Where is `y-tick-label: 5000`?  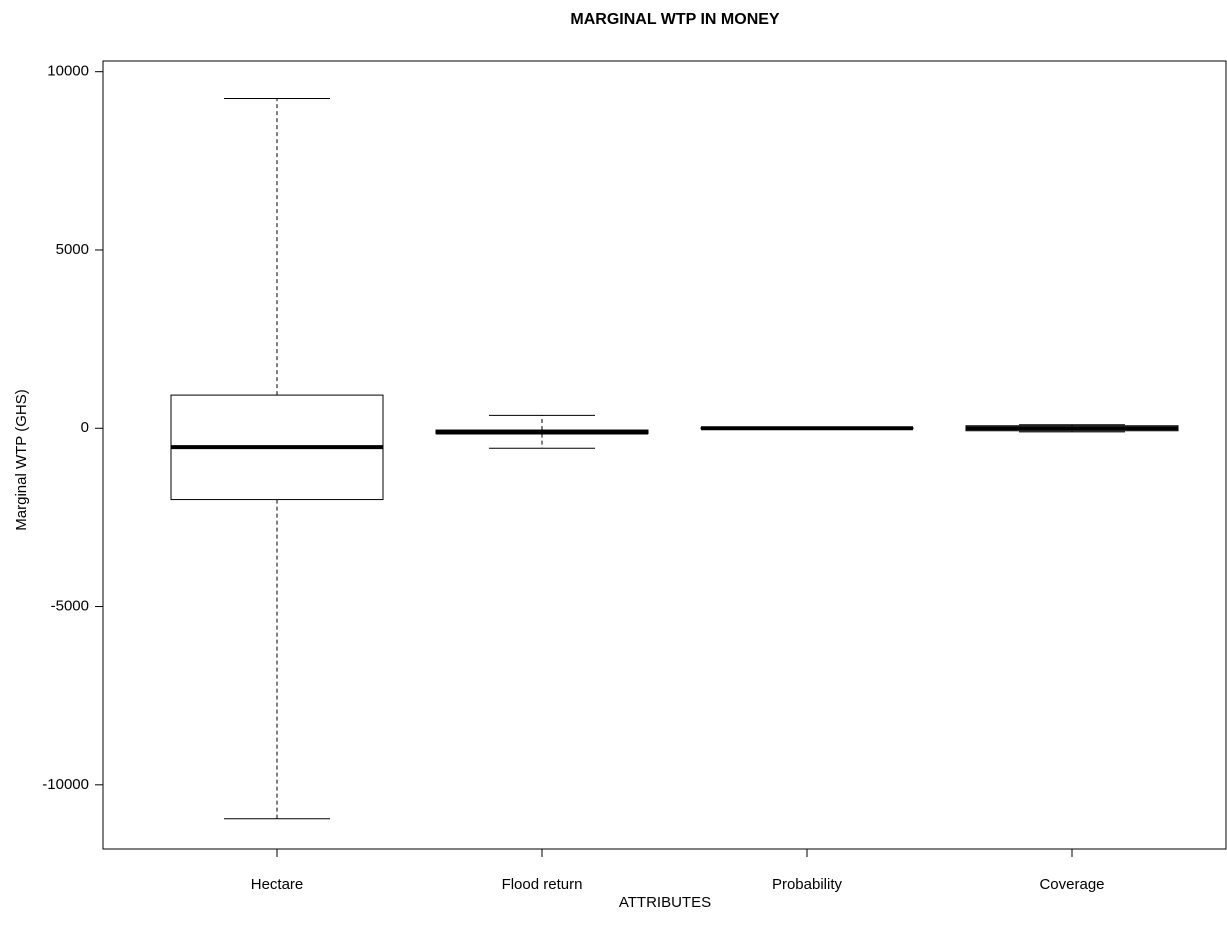
y-tick-label: 5000 is located at coordinates (72, 249).